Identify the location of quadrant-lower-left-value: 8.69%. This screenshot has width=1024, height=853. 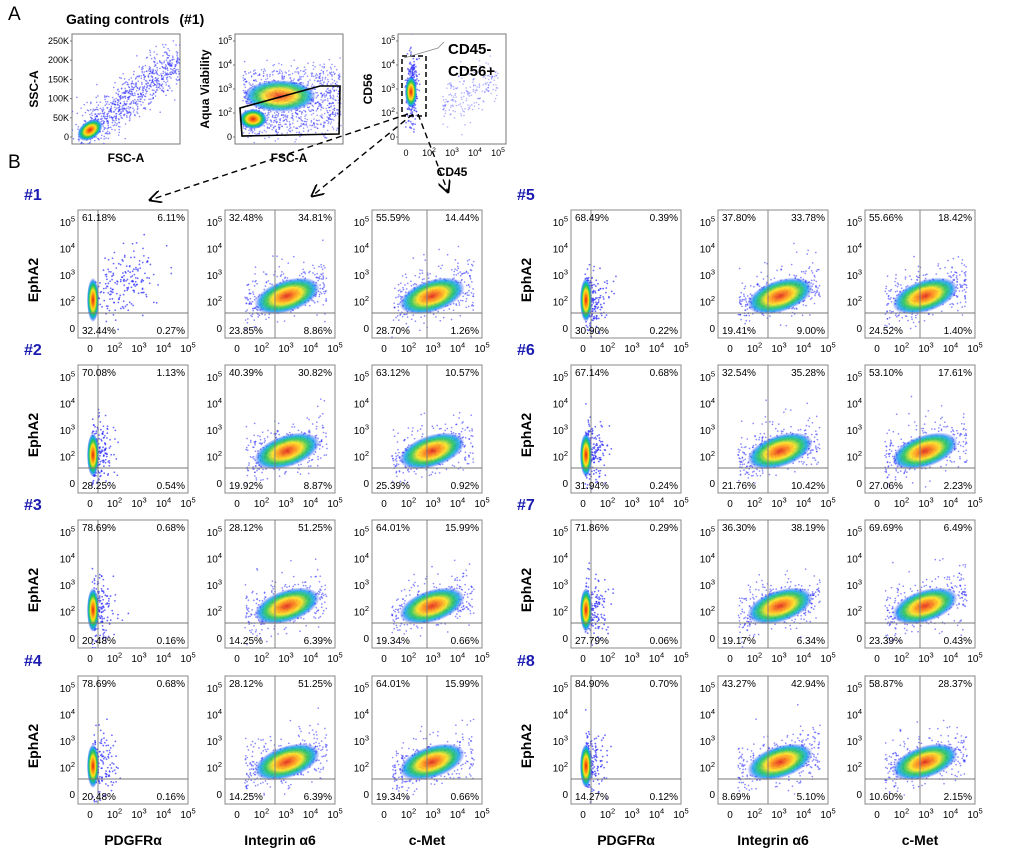
(736, 797).